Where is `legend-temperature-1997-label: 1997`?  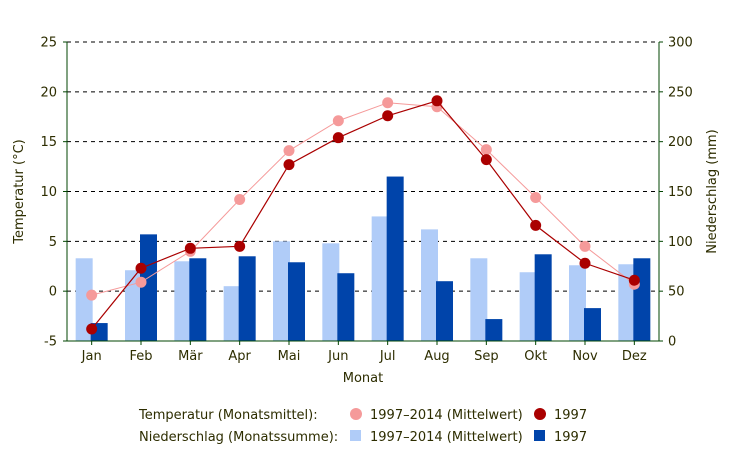
legend-temperature-1997-label: 1997 is located at coordinates (570, 415).